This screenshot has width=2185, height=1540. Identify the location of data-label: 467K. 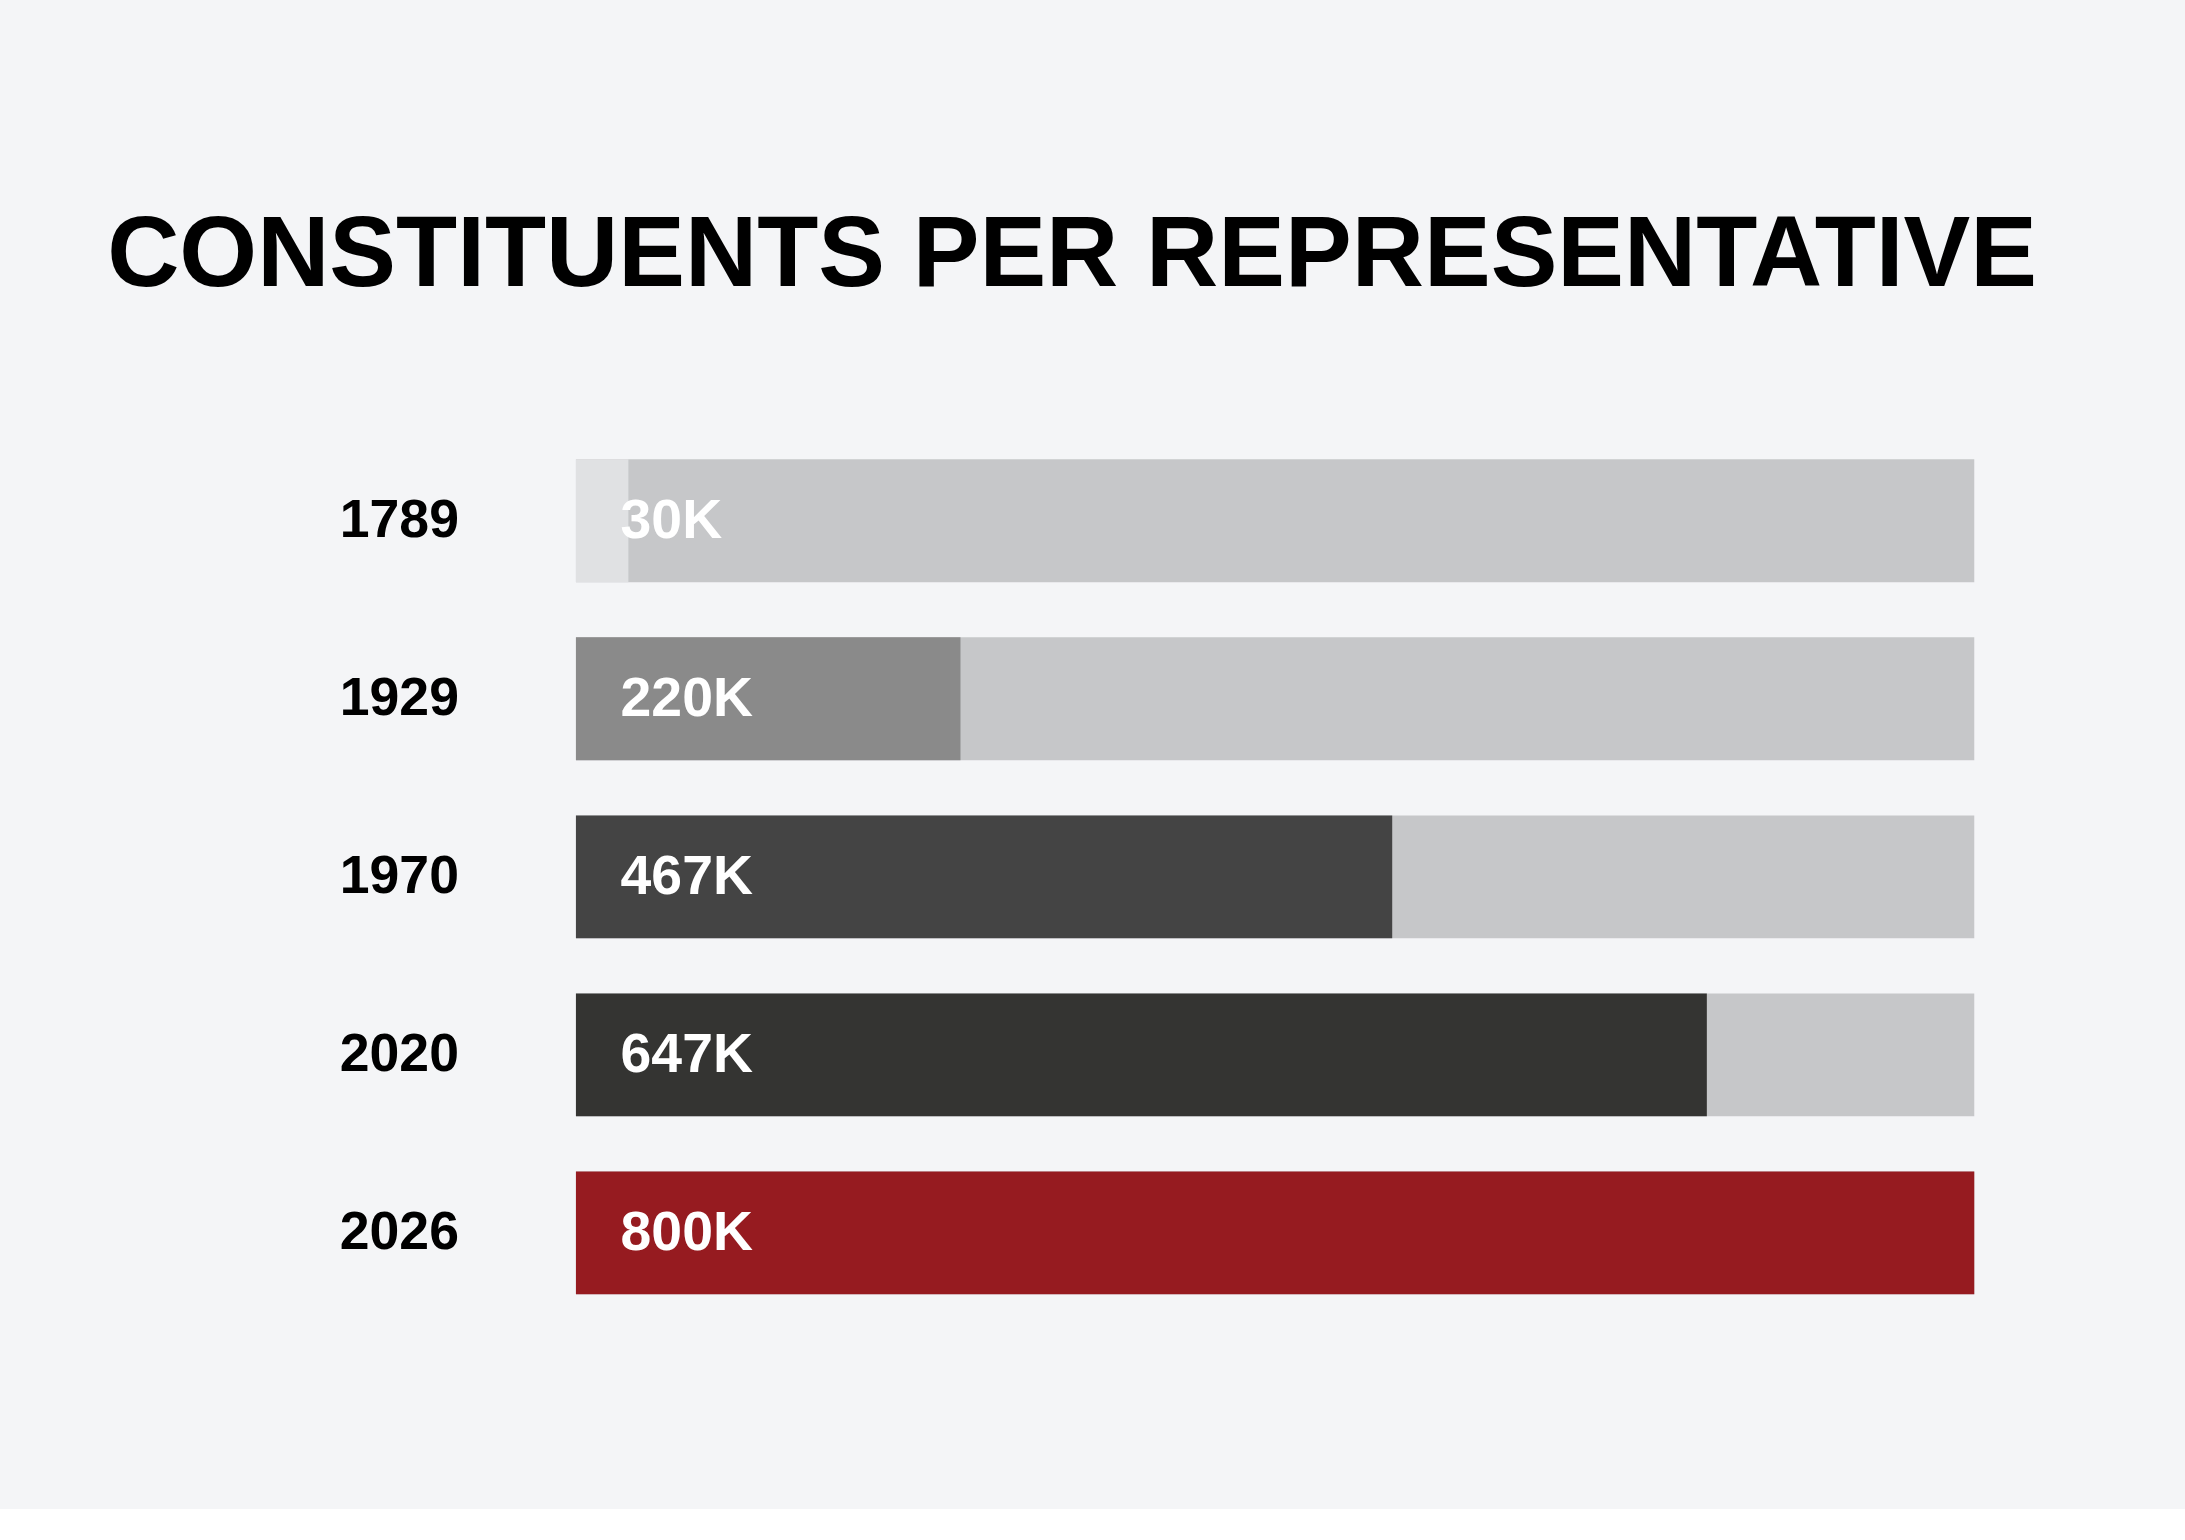
(686, 874).